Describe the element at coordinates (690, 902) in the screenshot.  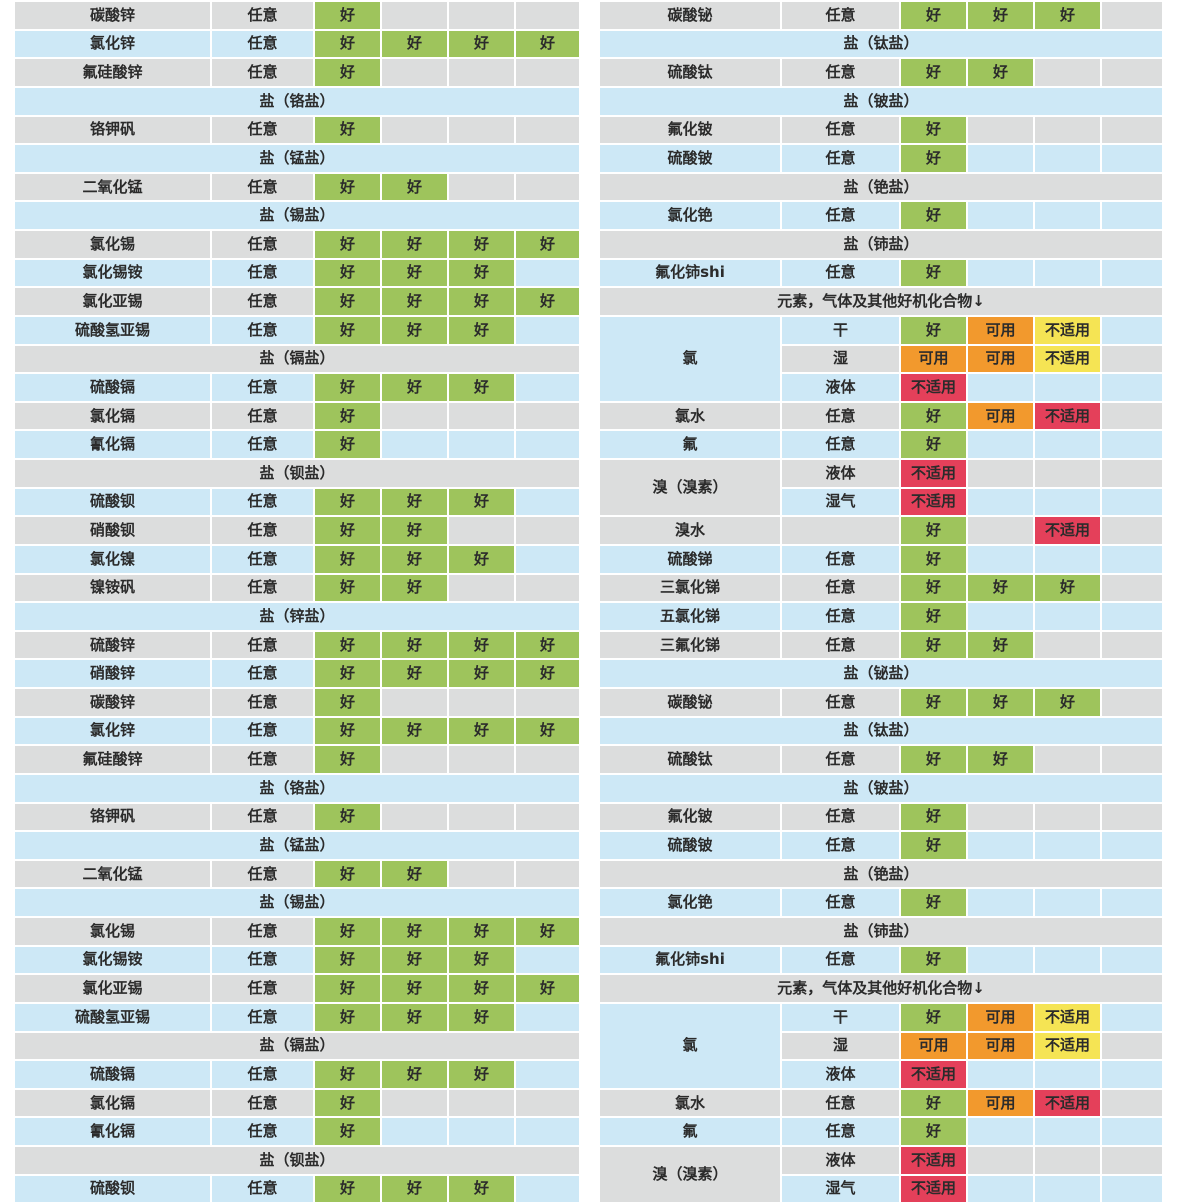
I see `compound-name-cell: 氯化铯` at that location.